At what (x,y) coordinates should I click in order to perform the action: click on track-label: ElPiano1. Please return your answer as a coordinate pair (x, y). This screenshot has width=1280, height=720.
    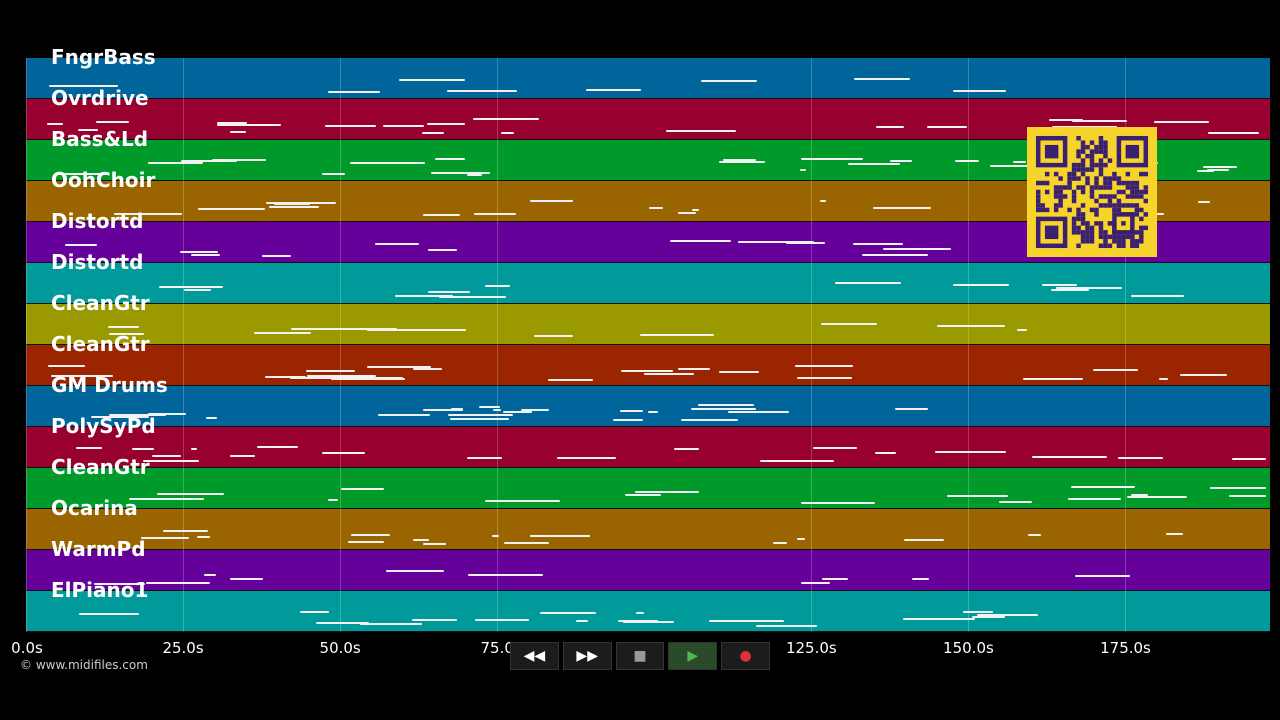
    Looking at the image, I should click on (100, 590).